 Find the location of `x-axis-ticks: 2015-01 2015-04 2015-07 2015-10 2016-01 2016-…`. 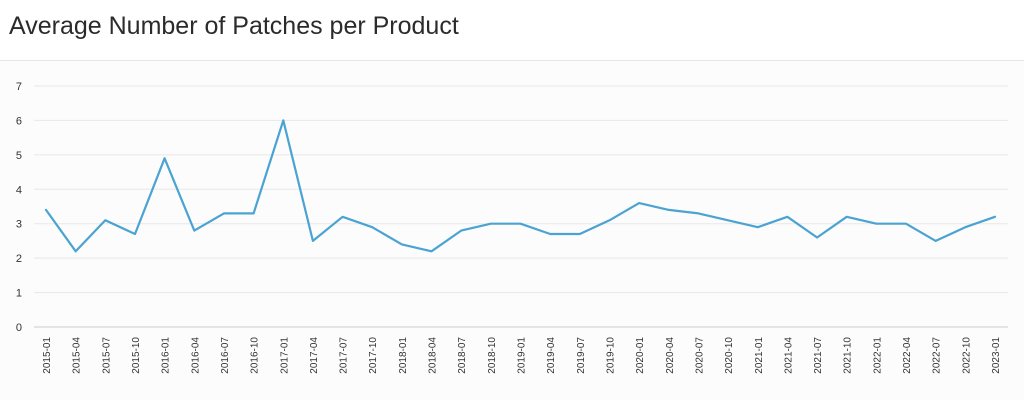

x-axis-ticks: 2015-01 2015-04 2015-07 2015-10 2016-01 2016-… is located at coordinates (522, 355).